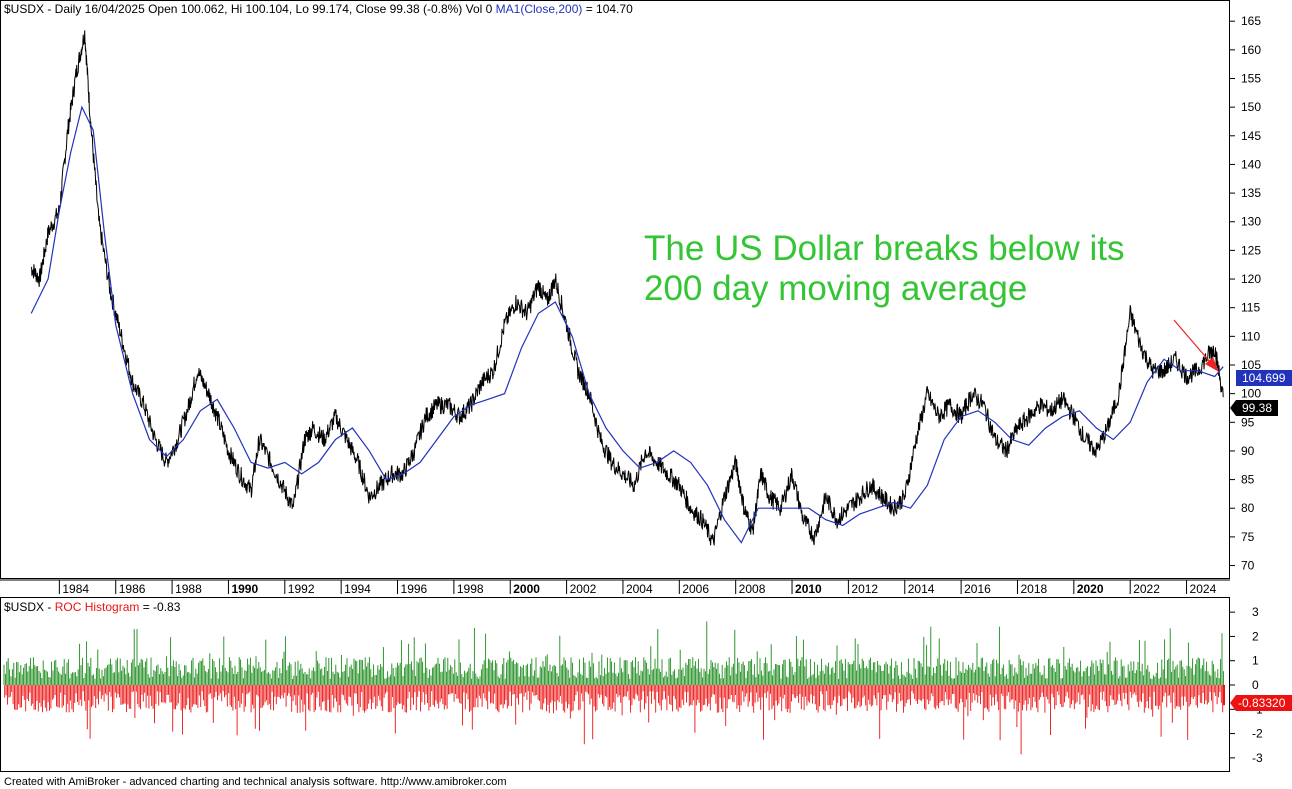 This screenshot has height=789, width=1292. I want to click on header-symbol: $USDX, so click(24, 9).